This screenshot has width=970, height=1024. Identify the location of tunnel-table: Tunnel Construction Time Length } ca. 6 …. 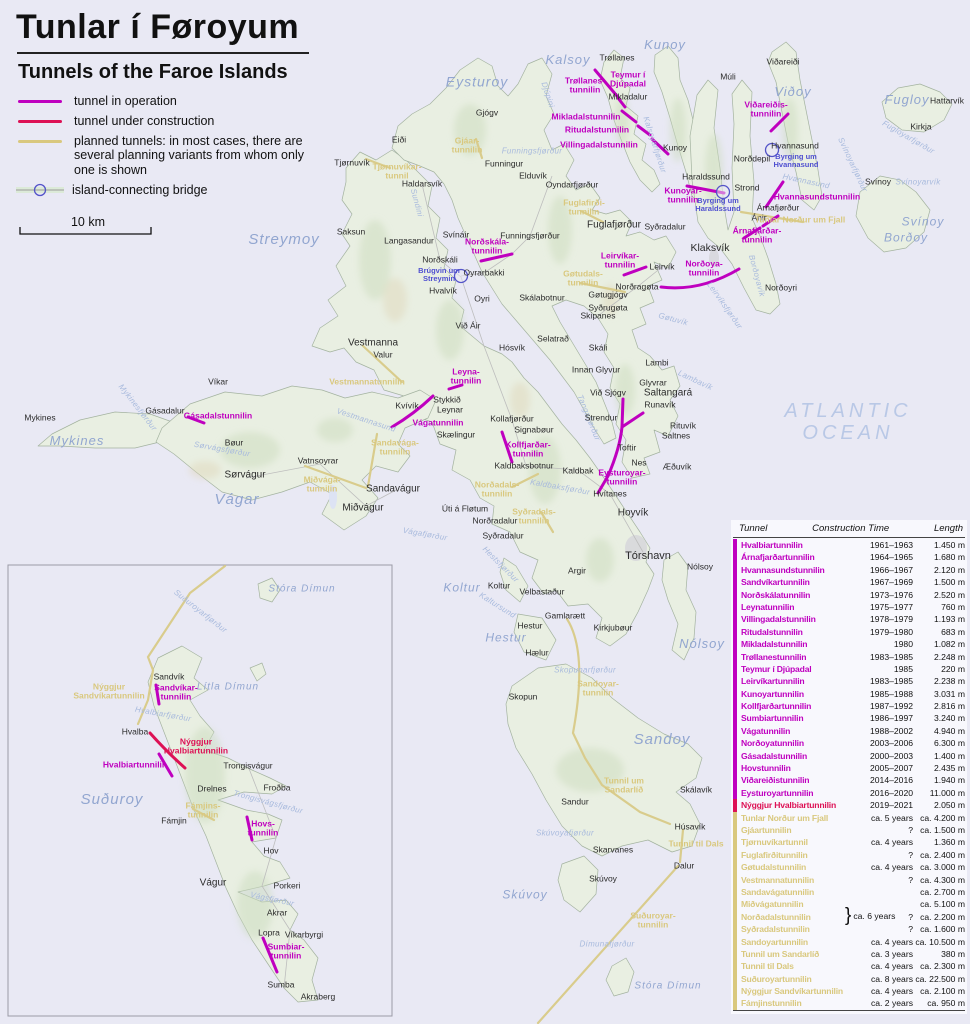
(849, 767).